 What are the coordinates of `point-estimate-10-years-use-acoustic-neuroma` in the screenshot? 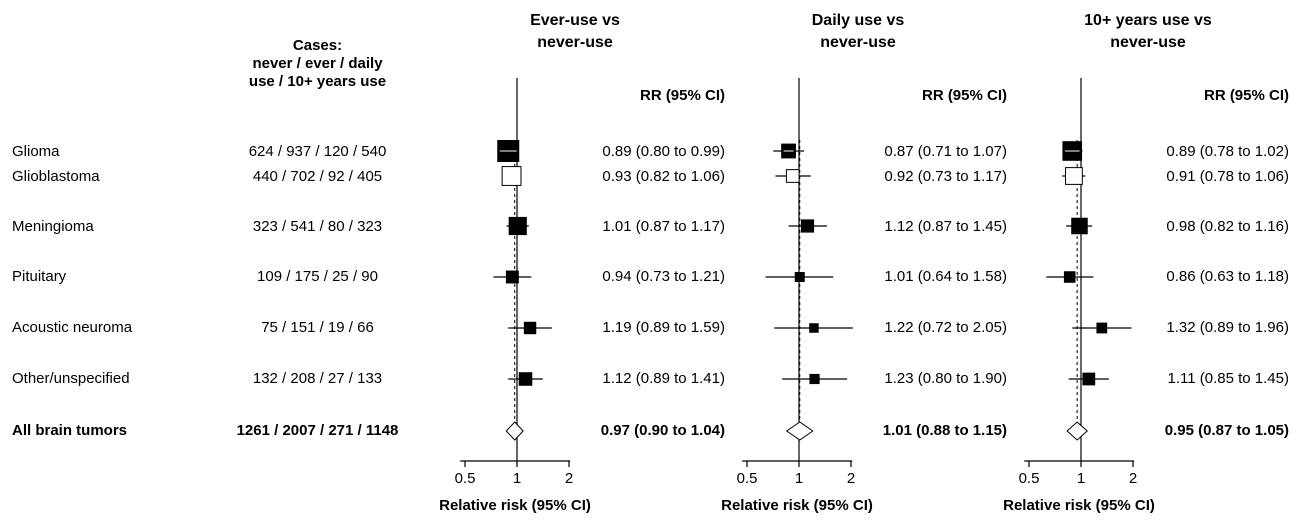 It's located at (1102, 328).